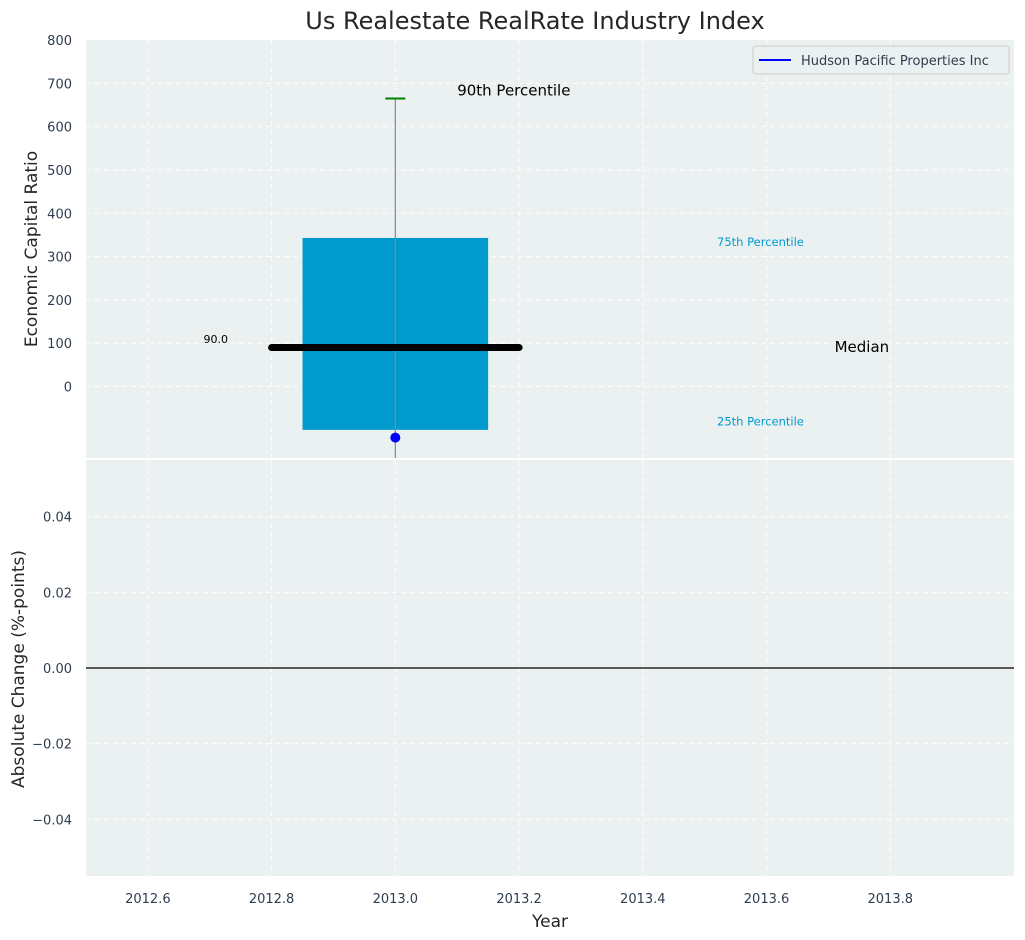  I want to click on top-y-tick-label: 600, so click(59, 128).